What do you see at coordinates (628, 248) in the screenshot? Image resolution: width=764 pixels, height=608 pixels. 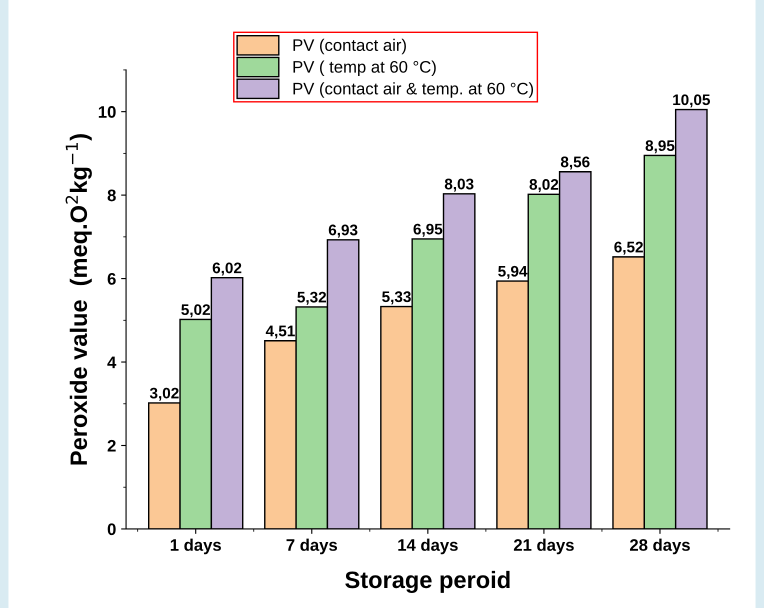 I see `data-label: 6,52` at bounding box center [628, 248].